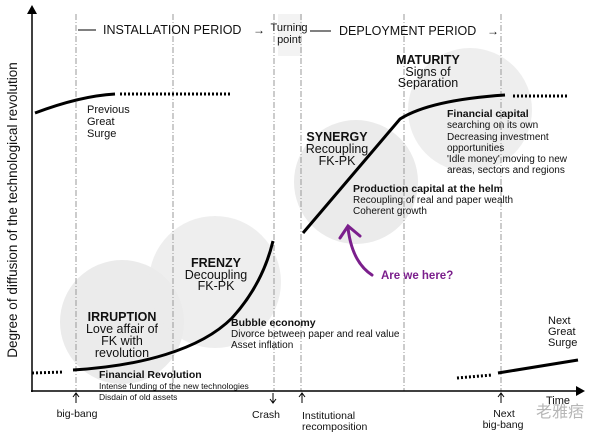  I want to click on annotation-text: Are we here?, so click(417, 276).